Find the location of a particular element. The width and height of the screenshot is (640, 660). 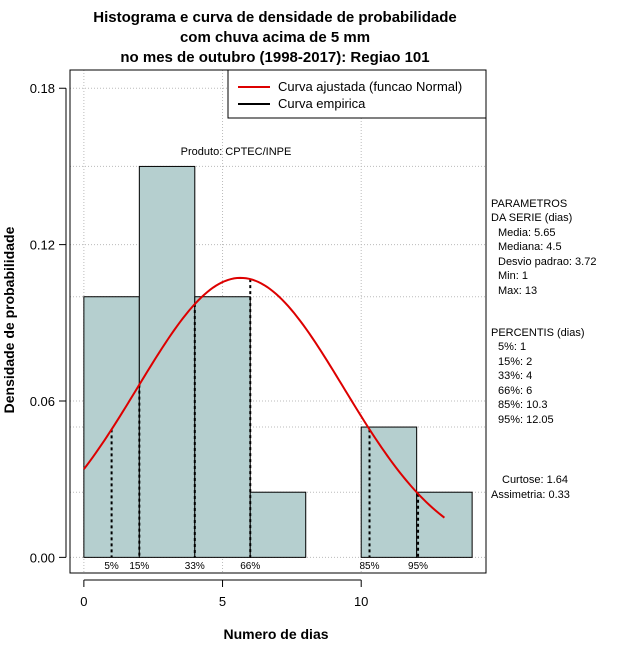

percentile-label-3: 66% is located at coordinates (250, 566).